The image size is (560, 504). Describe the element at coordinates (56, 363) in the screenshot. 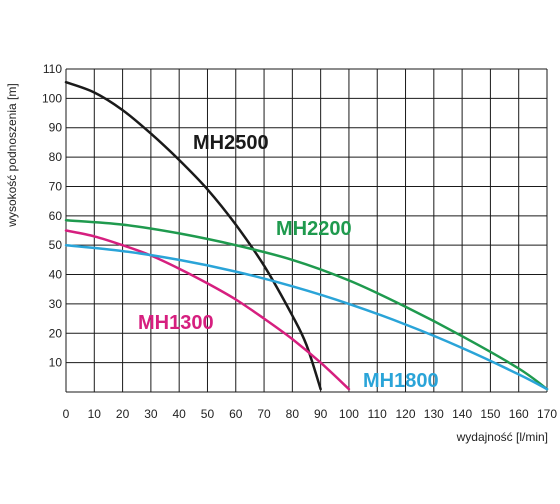

I see `y-tick-label-10: 10` at that location.